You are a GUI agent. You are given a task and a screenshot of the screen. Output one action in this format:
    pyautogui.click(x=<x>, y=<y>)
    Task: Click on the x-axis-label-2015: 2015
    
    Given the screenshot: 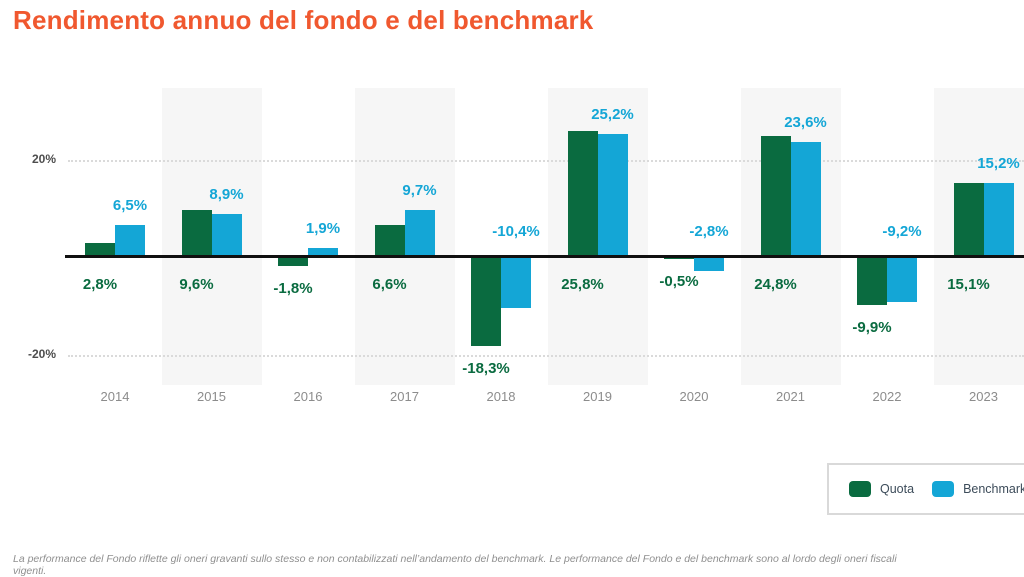 What is the action you would take?
    pyautogui.click(x=212, y=396)
    